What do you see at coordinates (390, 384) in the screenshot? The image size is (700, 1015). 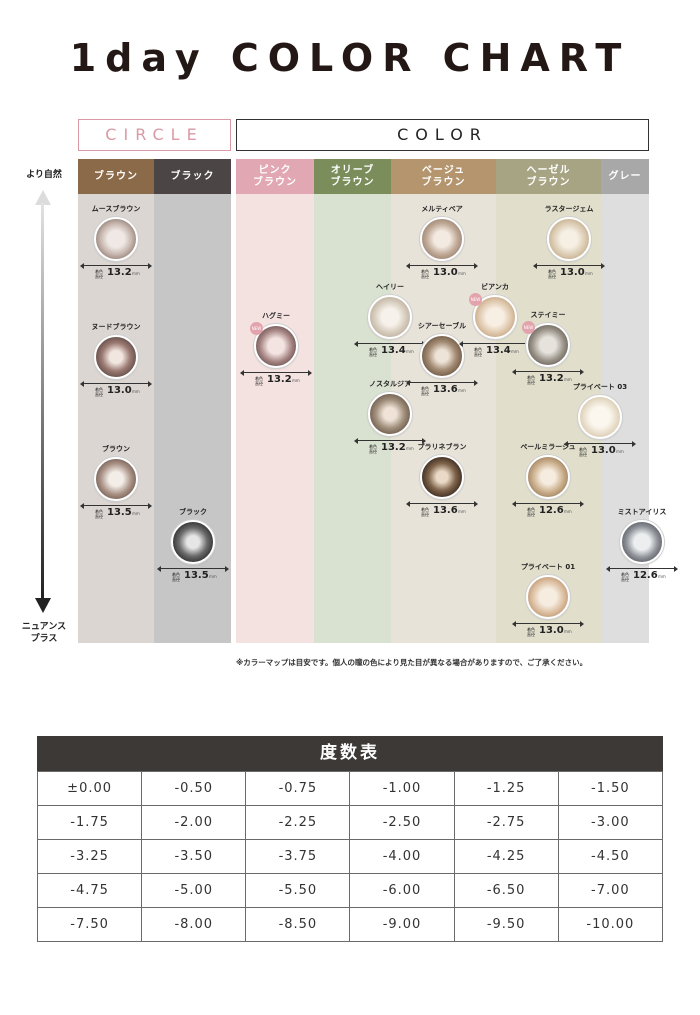 I see `lens-name: ノスタルジア` at bounding box center [390, 384].